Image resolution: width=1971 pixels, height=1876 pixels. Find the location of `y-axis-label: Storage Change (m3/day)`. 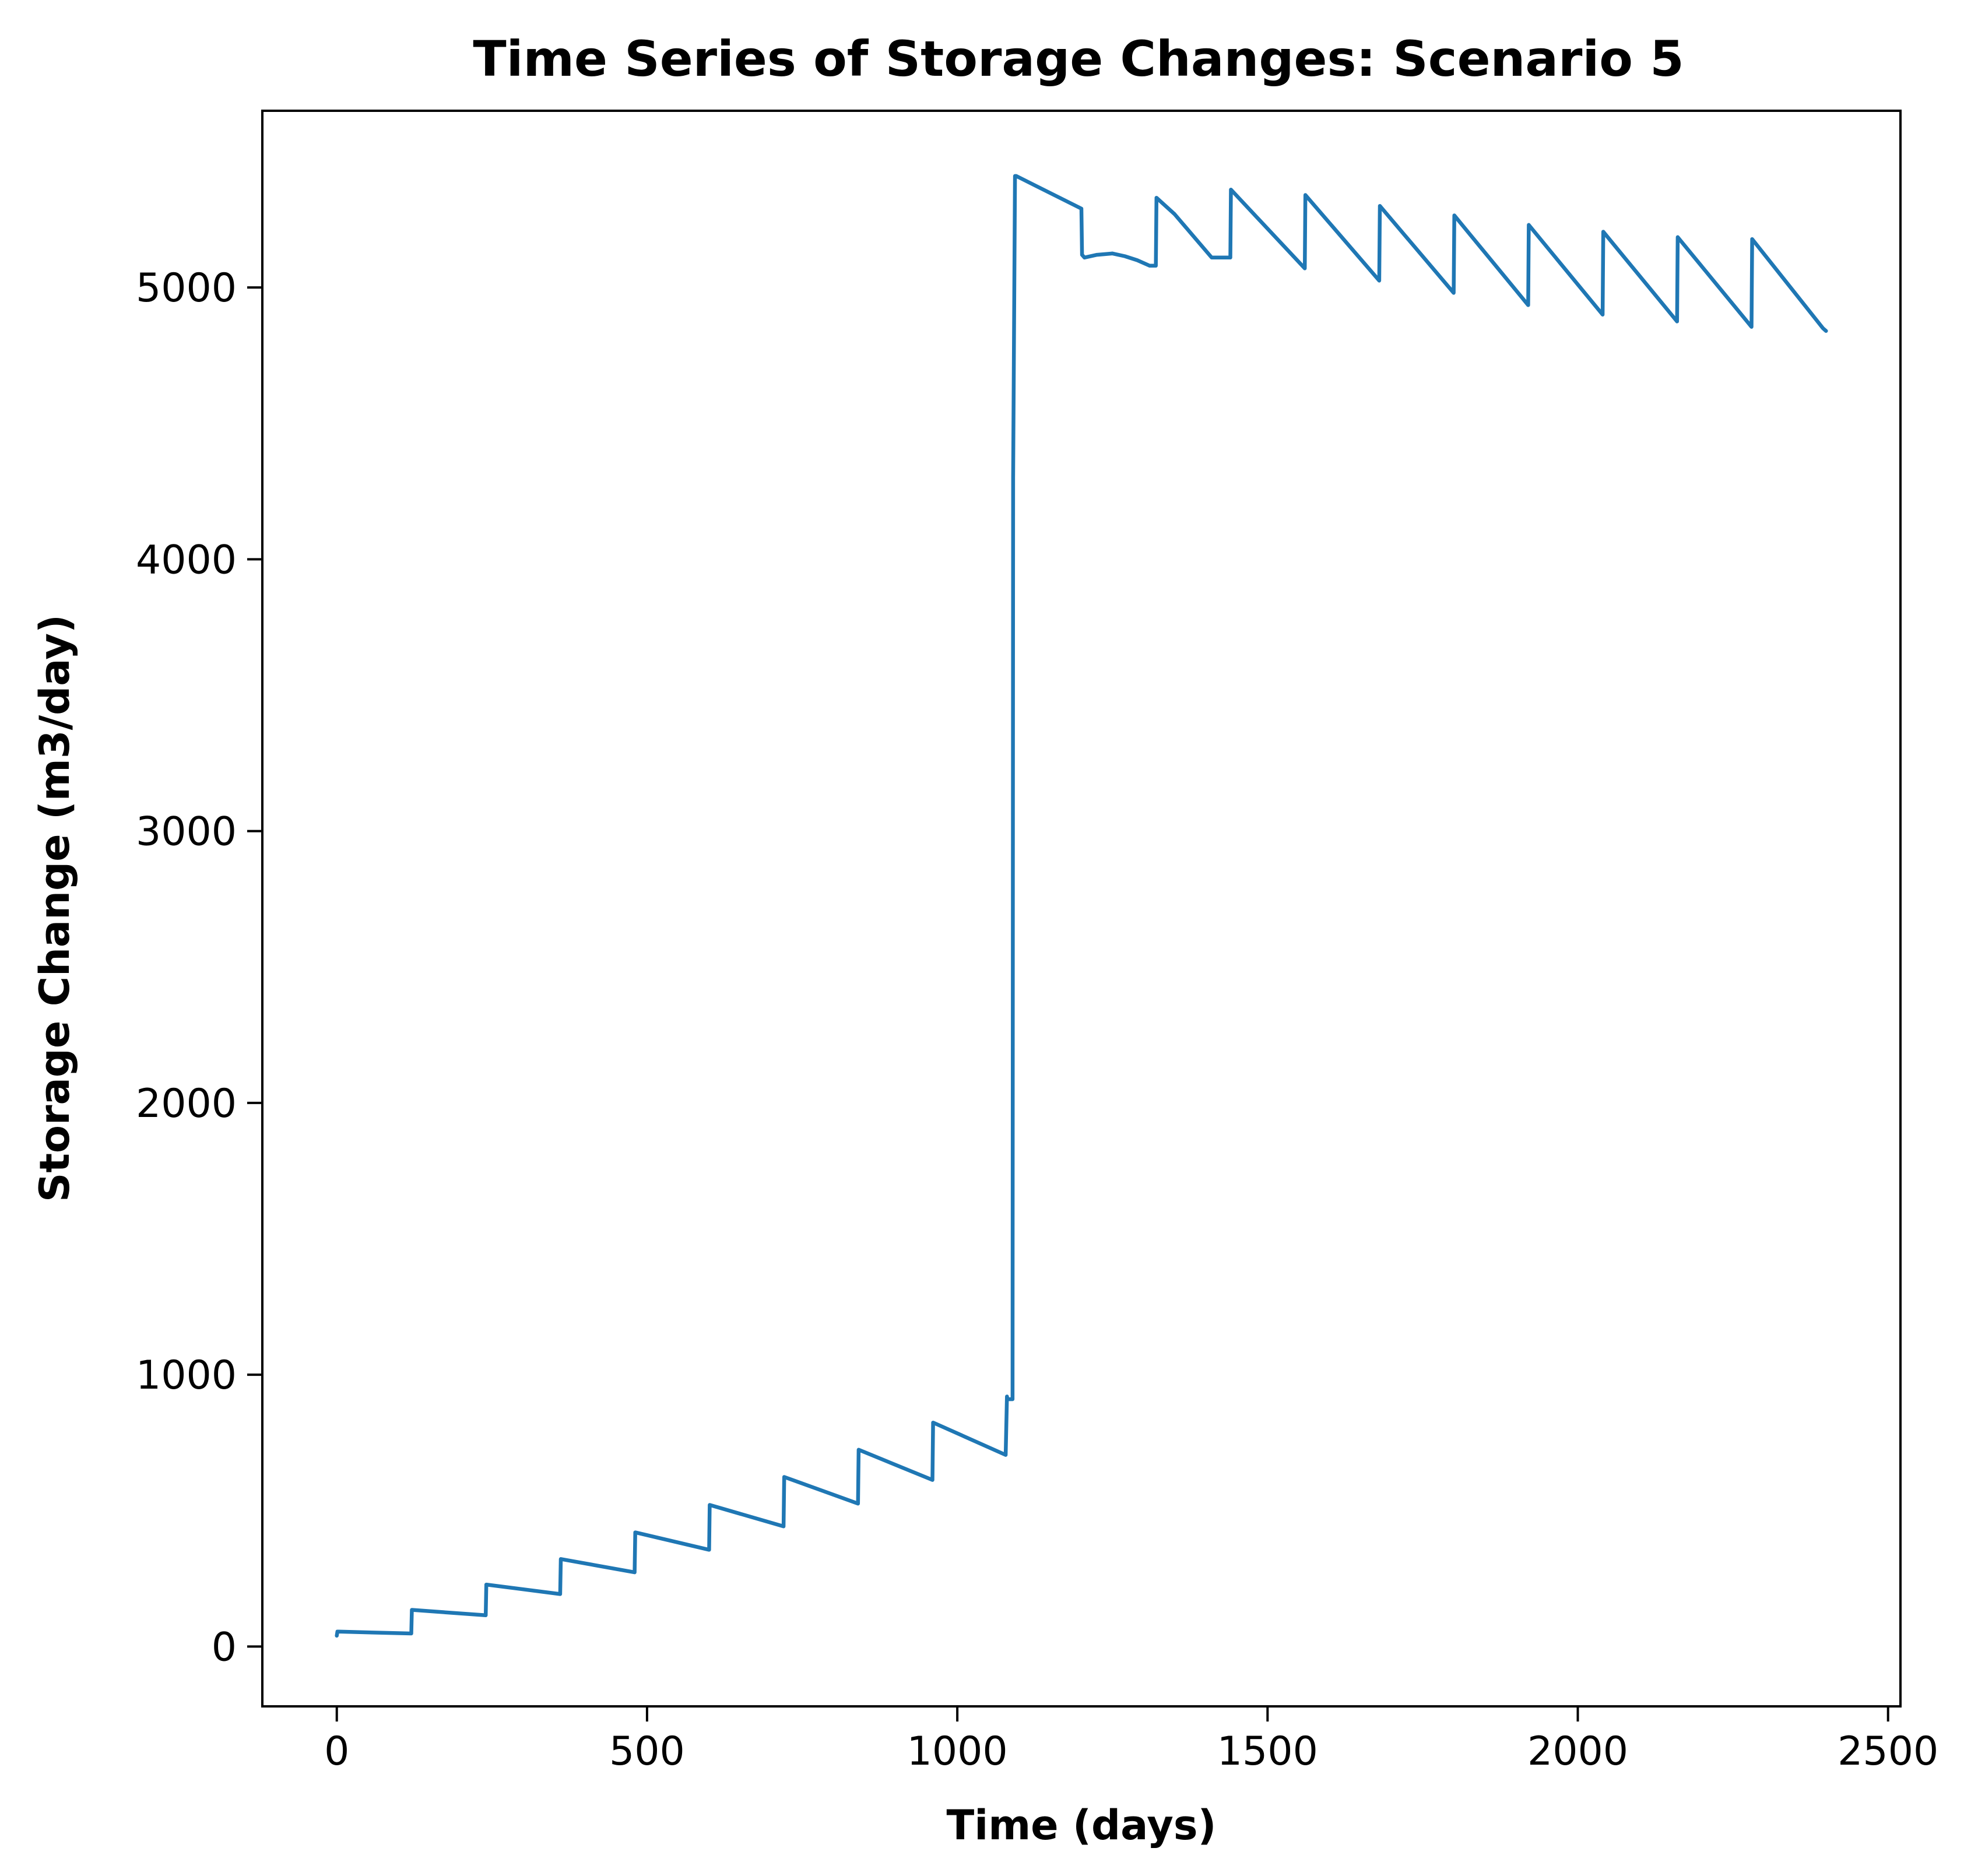

y-axis-label: Storage Change (m3/day) is located at coordinates (55, 908).